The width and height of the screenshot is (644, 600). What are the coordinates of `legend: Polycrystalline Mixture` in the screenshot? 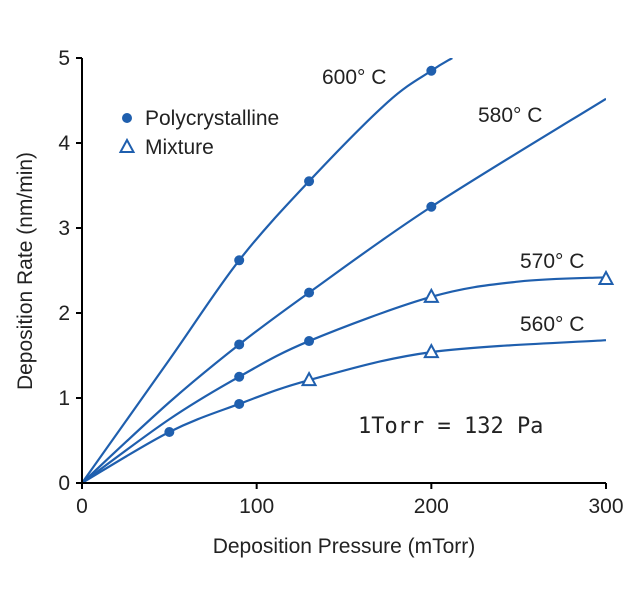 It's located at (198, 133).